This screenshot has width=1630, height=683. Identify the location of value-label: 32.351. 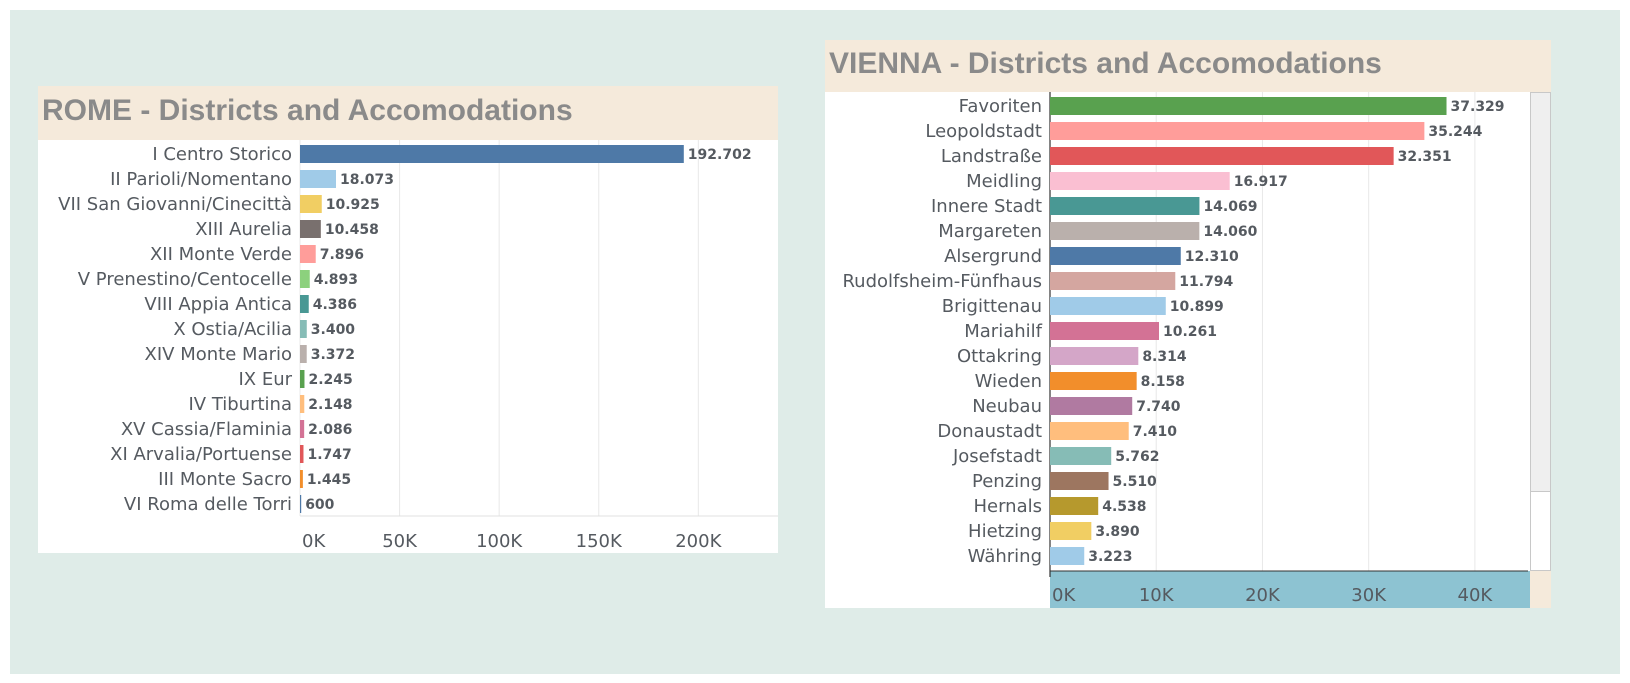
(1425, 157).